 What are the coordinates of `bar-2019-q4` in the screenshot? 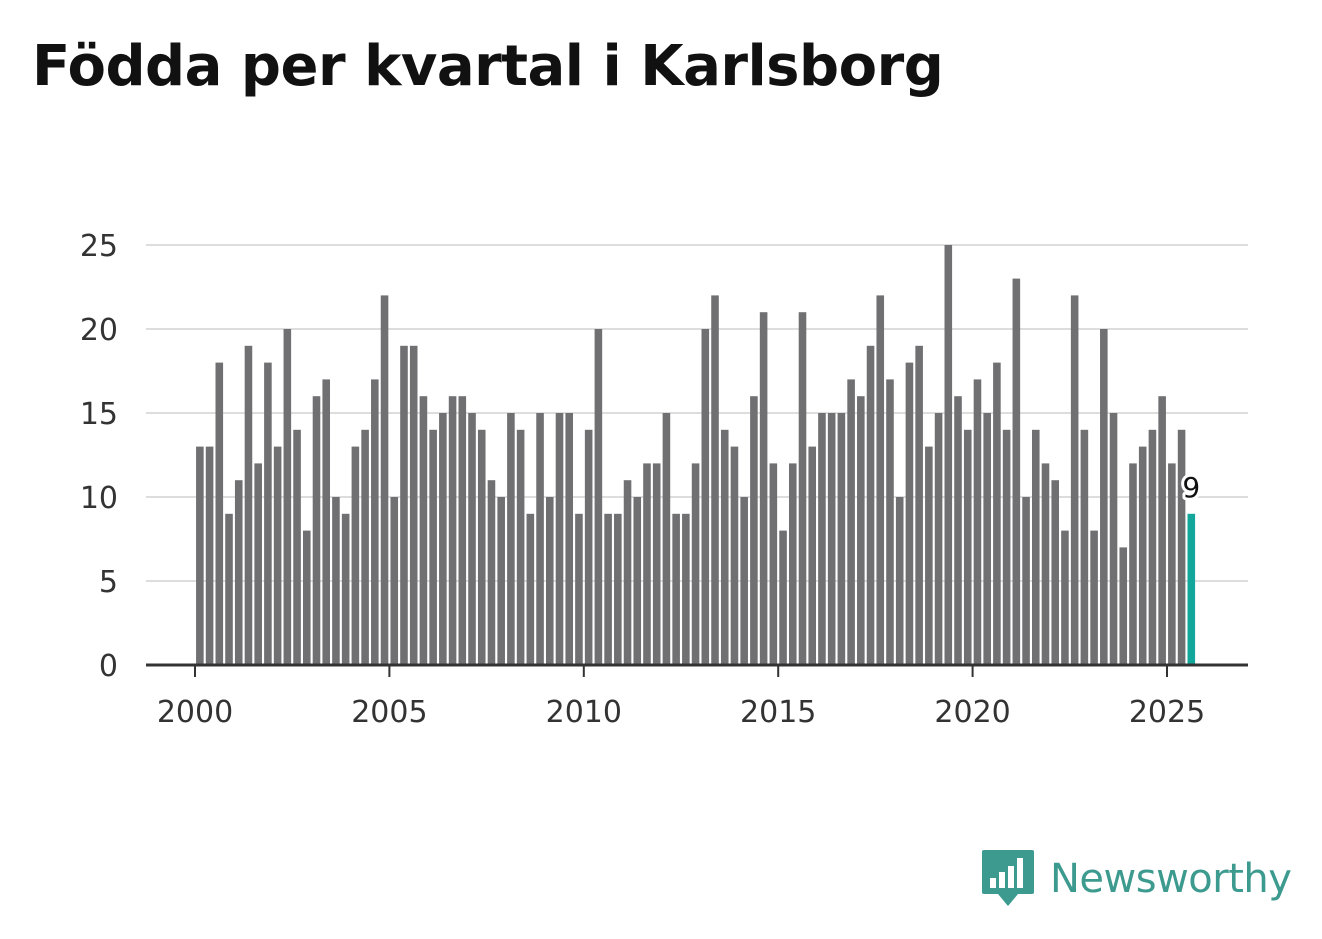 It's located at (967, 547).